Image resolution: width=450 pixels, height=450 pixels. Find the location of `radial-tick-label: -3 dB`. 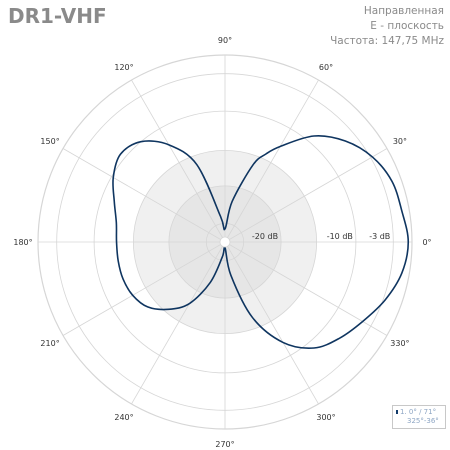

radial-tick-label: -3 dB is located at coordinates (379, 236).